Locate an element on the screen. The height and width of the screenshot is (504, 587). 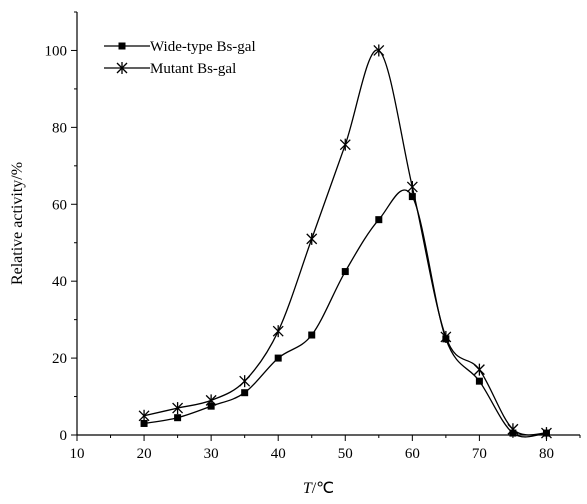
y-tick-label: 0 is located at coordinates (64, 436).